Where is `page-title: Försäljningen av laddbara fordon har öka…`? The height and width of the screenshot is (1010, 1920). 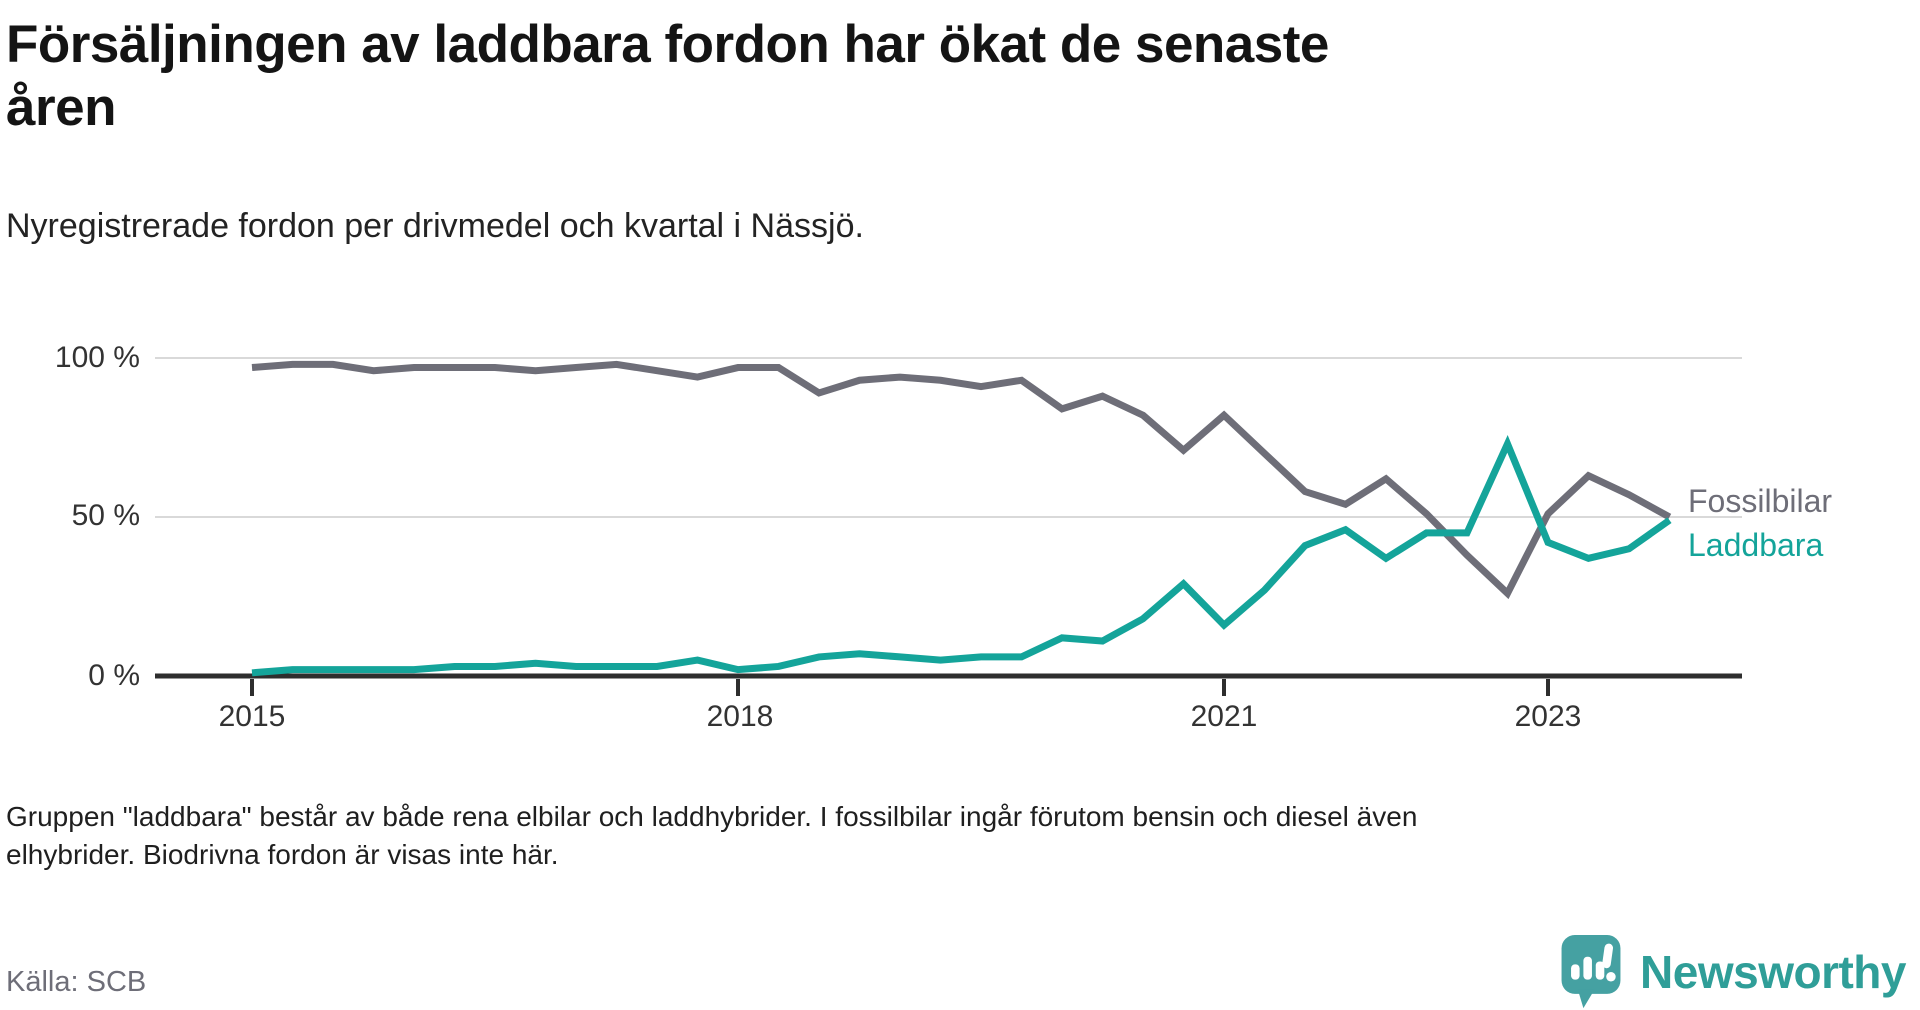
page-title: Försäljningen av laddbara fordon har öka… is located at coordinates (667, 76).